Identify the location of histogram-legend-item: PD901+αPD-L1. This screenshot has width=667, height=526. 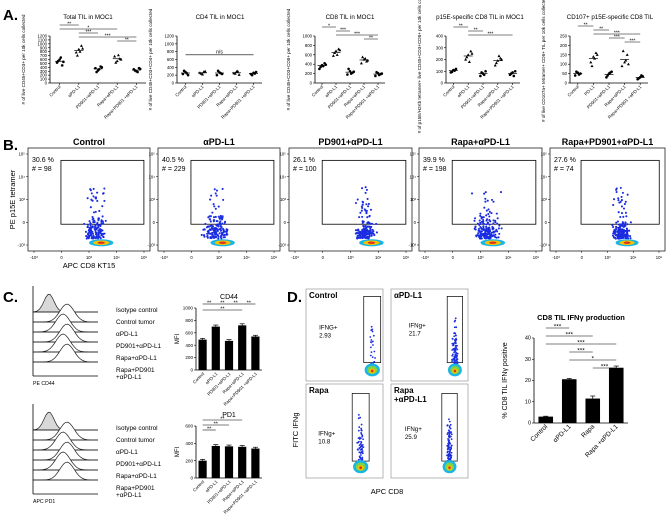
(139, 464).